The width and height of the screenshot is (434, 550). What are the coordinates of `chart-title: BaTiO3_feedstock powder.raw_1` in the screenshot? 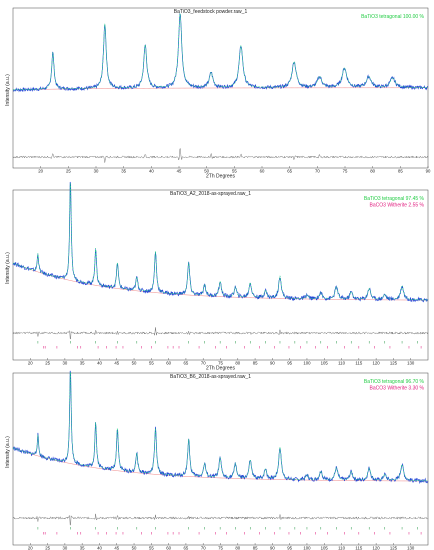 It's located at (211, 12).